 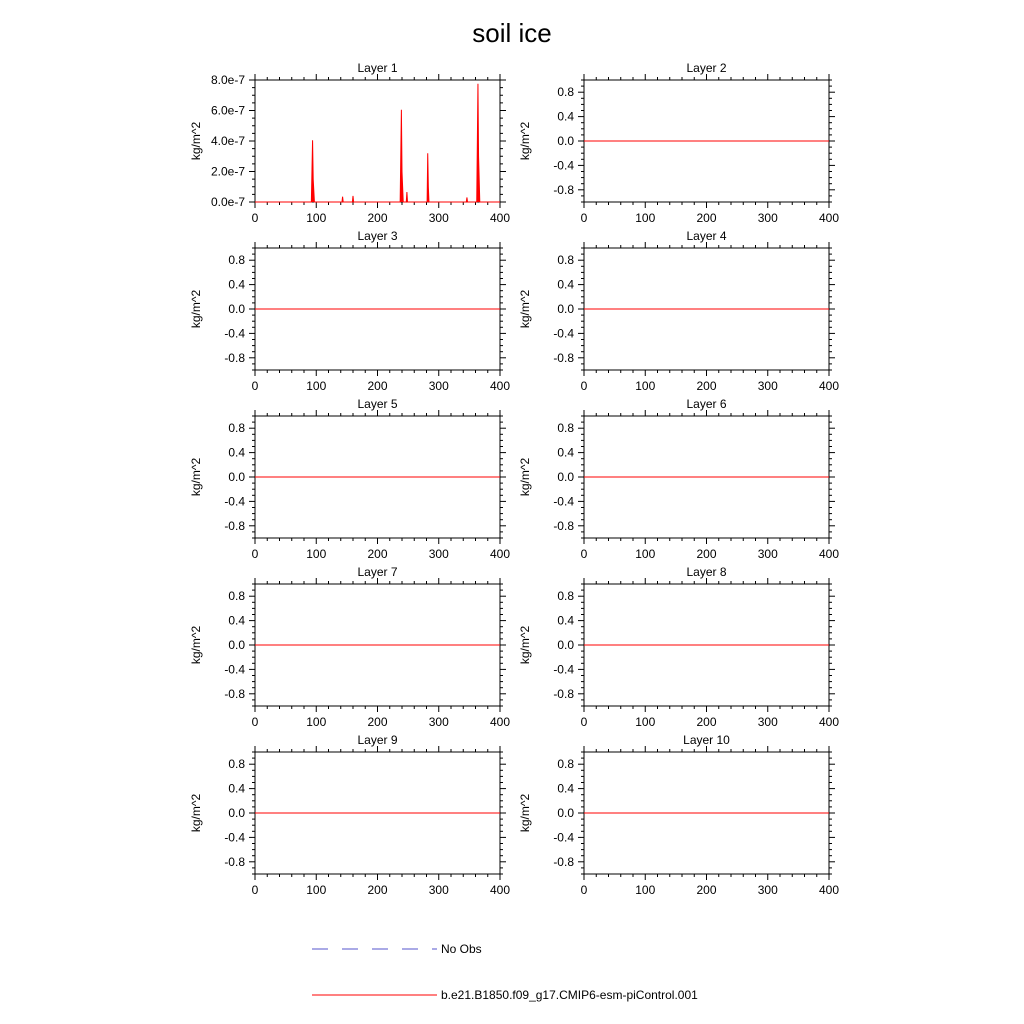 What do you see at coordinates (706, 68) in the screenshot?
I see `panel-title: Layer 2` at bounding box center [706, 68].